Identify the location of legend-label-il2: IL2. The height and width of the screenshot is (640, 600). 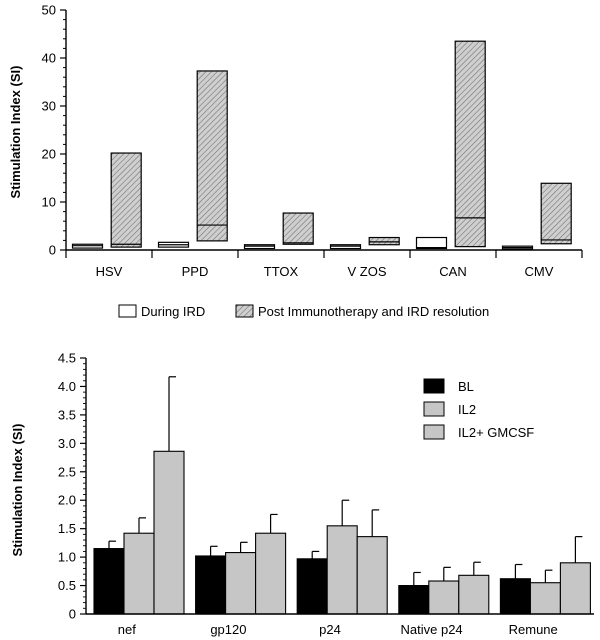
(467, 409).